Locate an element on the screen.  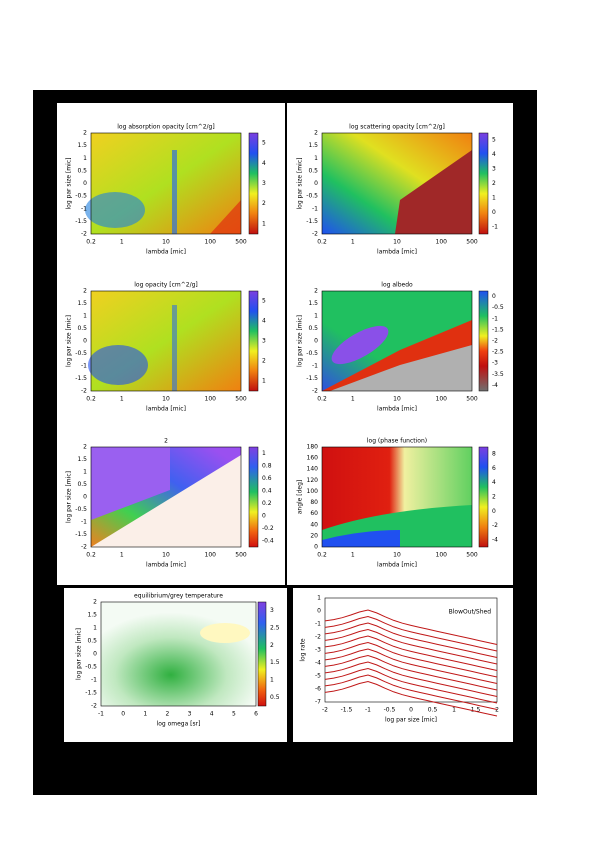
heatmap is located at coordinates (178, 654).